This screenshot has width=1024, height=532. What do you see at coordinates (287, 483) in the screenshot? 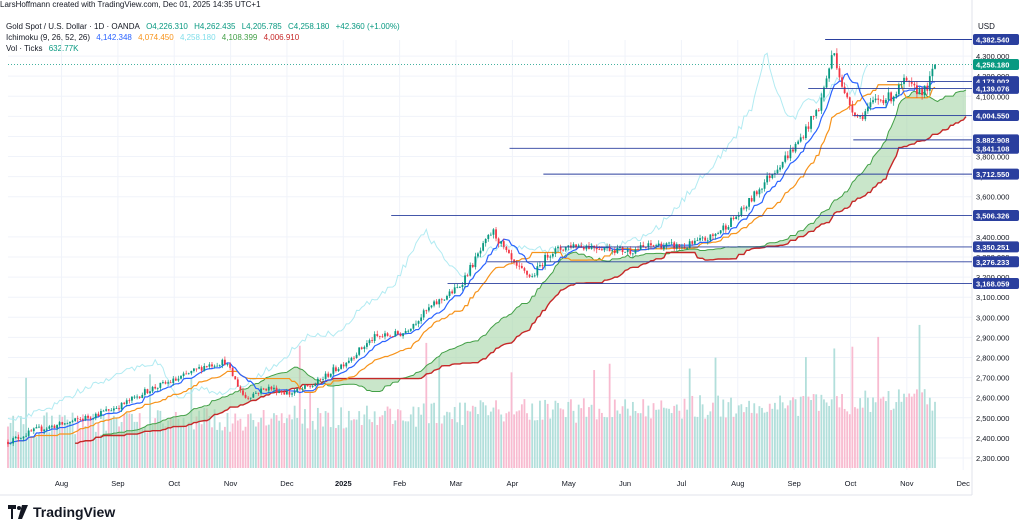
I see `x-tick-label: Dec` at bounding box center [287, 483].